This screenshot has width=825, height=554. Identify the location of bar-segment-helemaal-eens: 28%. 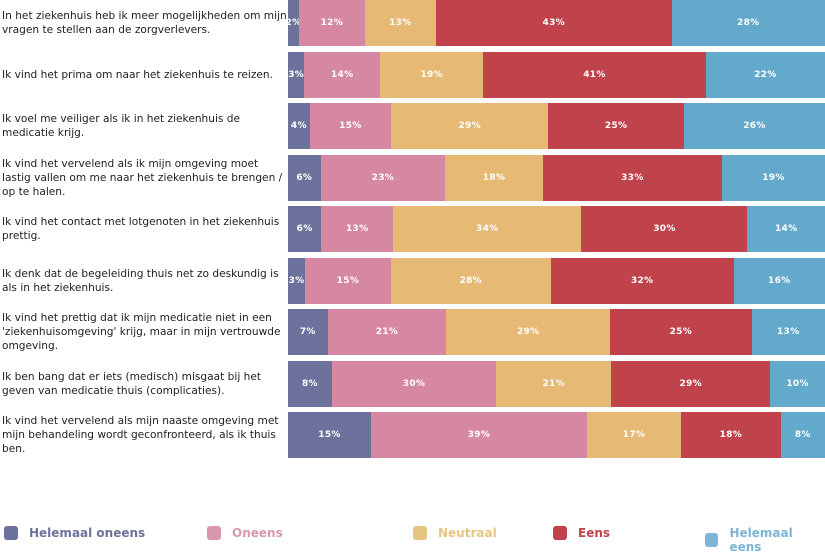
(748, 23).